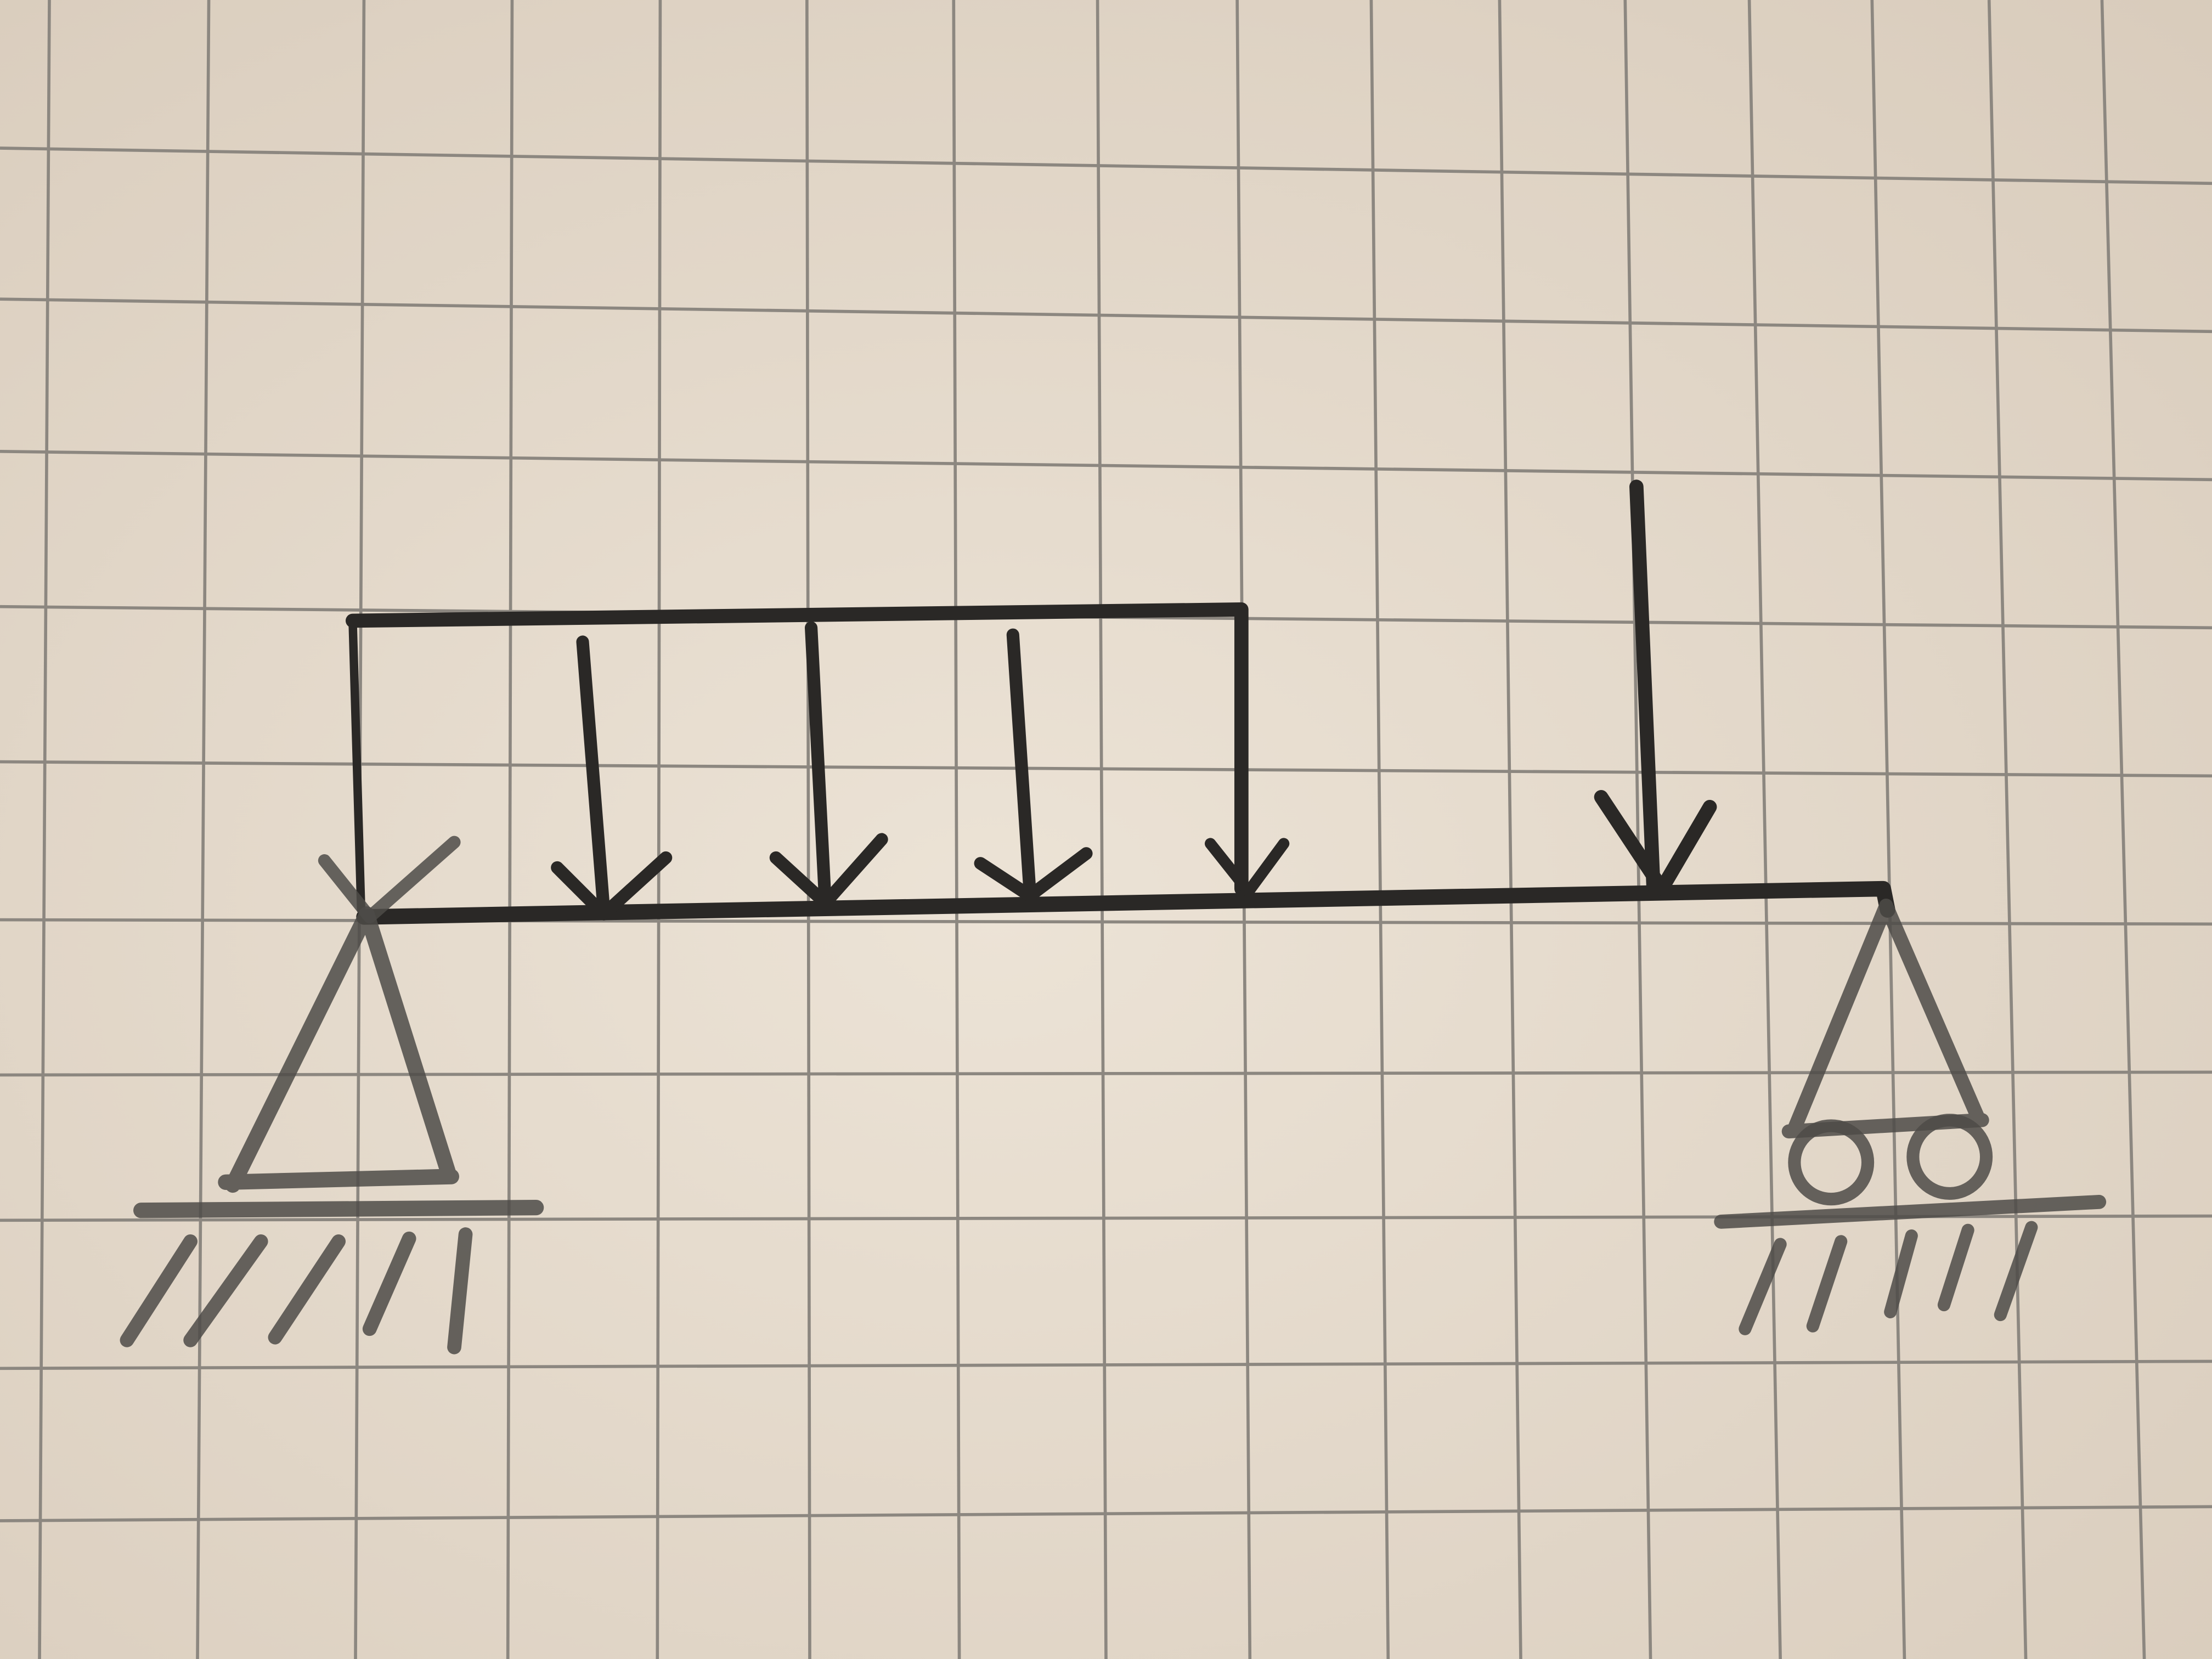 This screenshot has height=1659, width=2212. What do you see at coordinates (332, 1095) in the screenshot?
I see `pin-support` at bounding box center [332, 1095].